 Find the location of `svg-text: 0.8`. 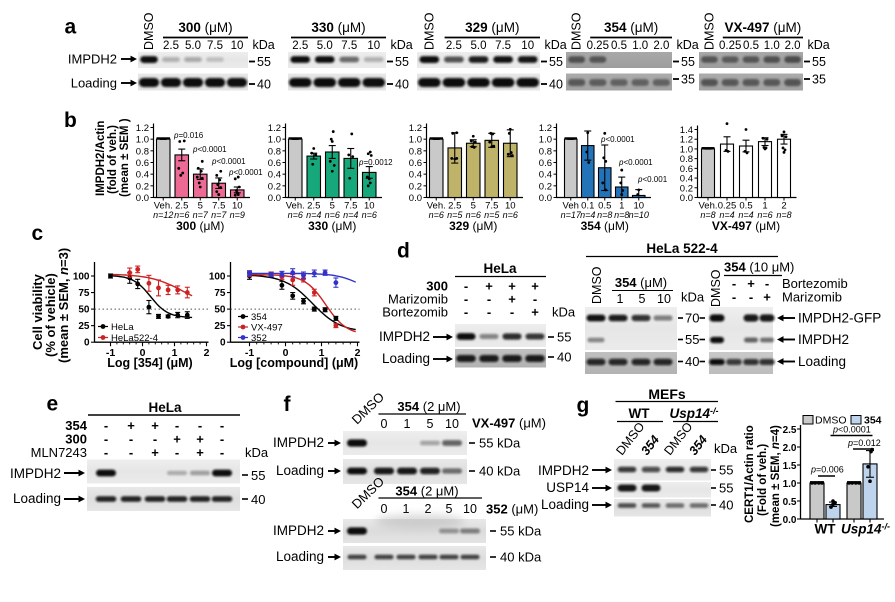

svg-text: 0.8 is located at coordinates (274, 151).